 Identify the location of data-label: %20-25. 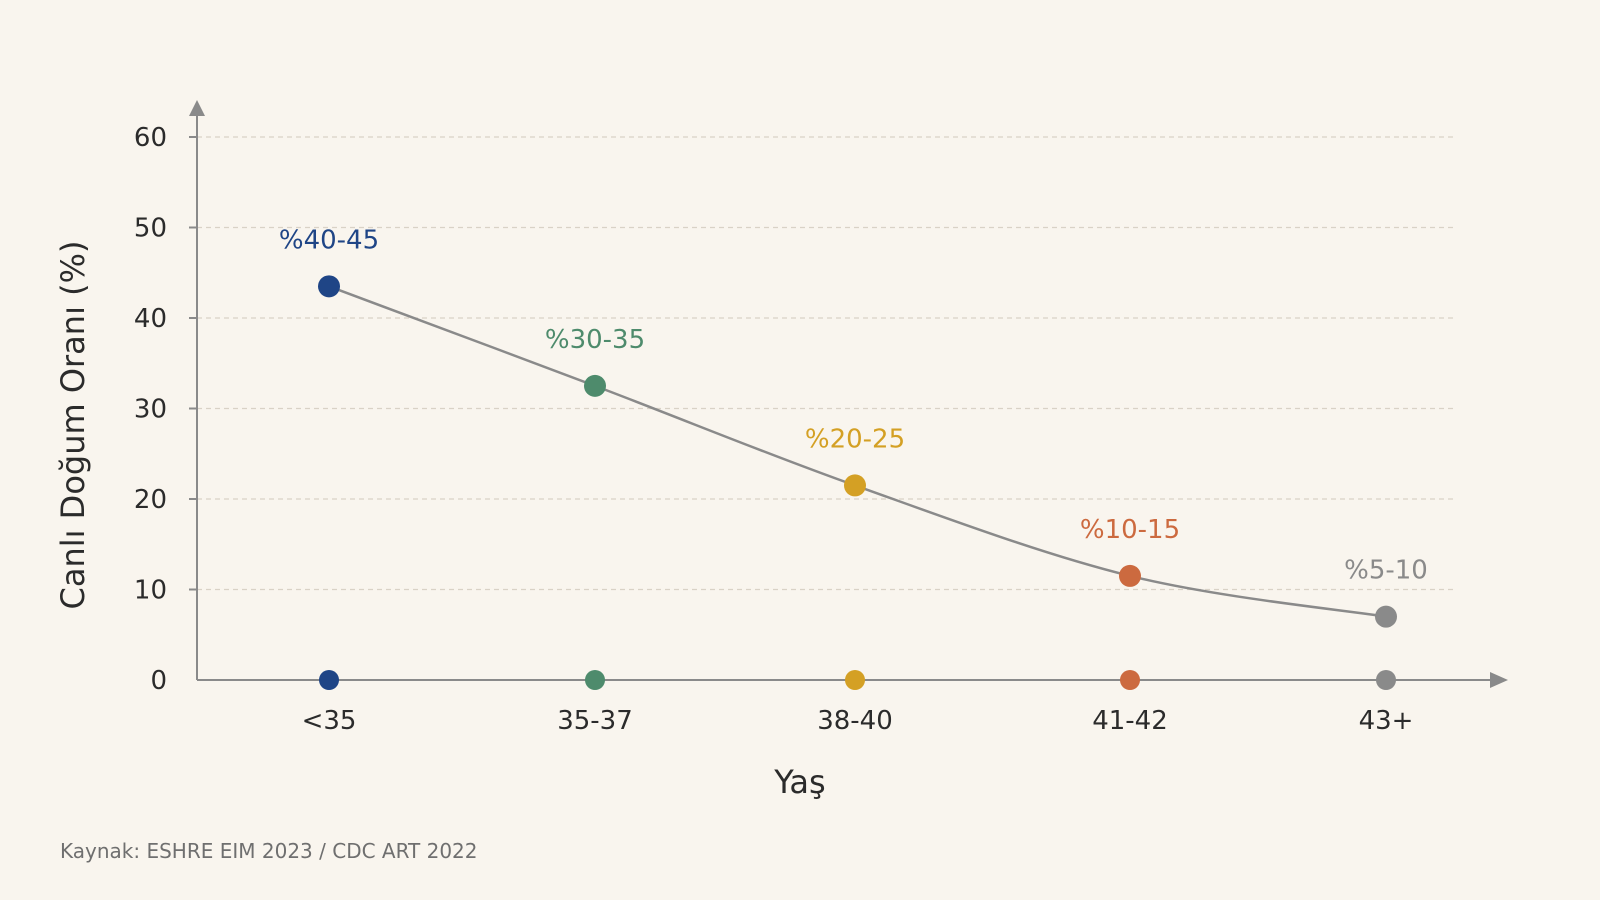
(855, 439).